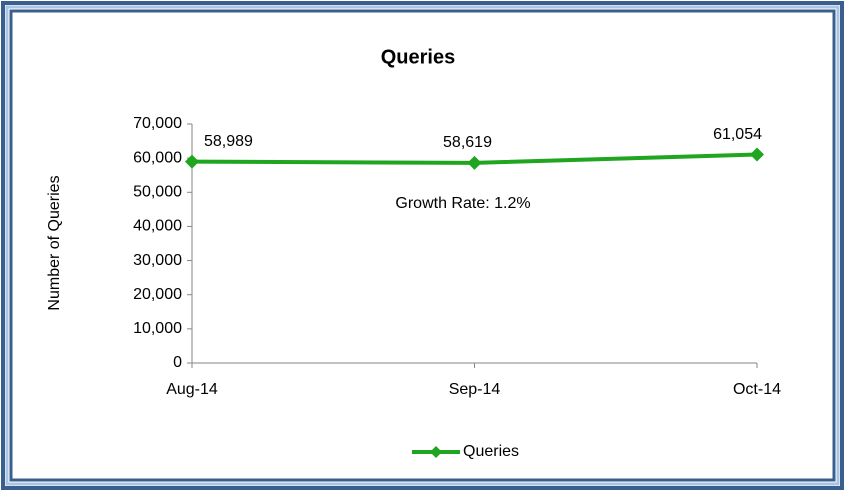 This screenshot has height=491, width=845. I want to click on y-tick-label: 70,000, so click(157, 123).